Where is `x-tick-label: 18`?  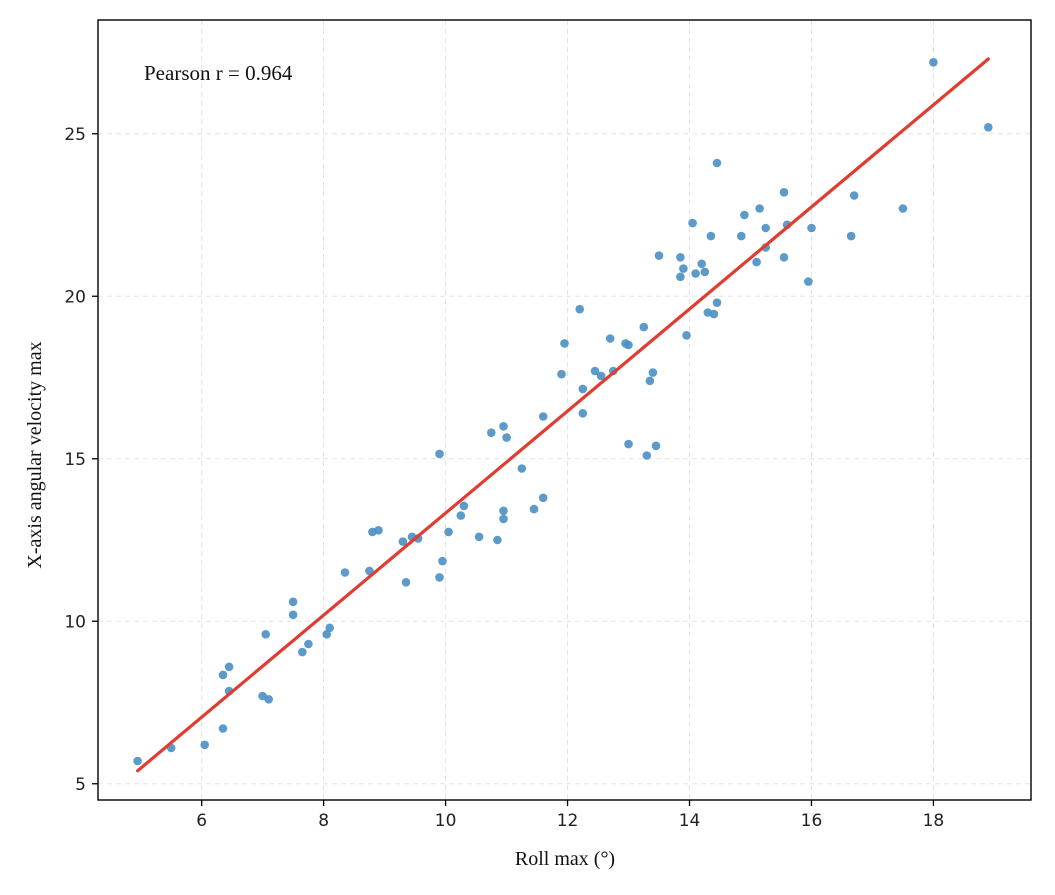 x-tick-label: 18 is located at coordinates (934, 821).